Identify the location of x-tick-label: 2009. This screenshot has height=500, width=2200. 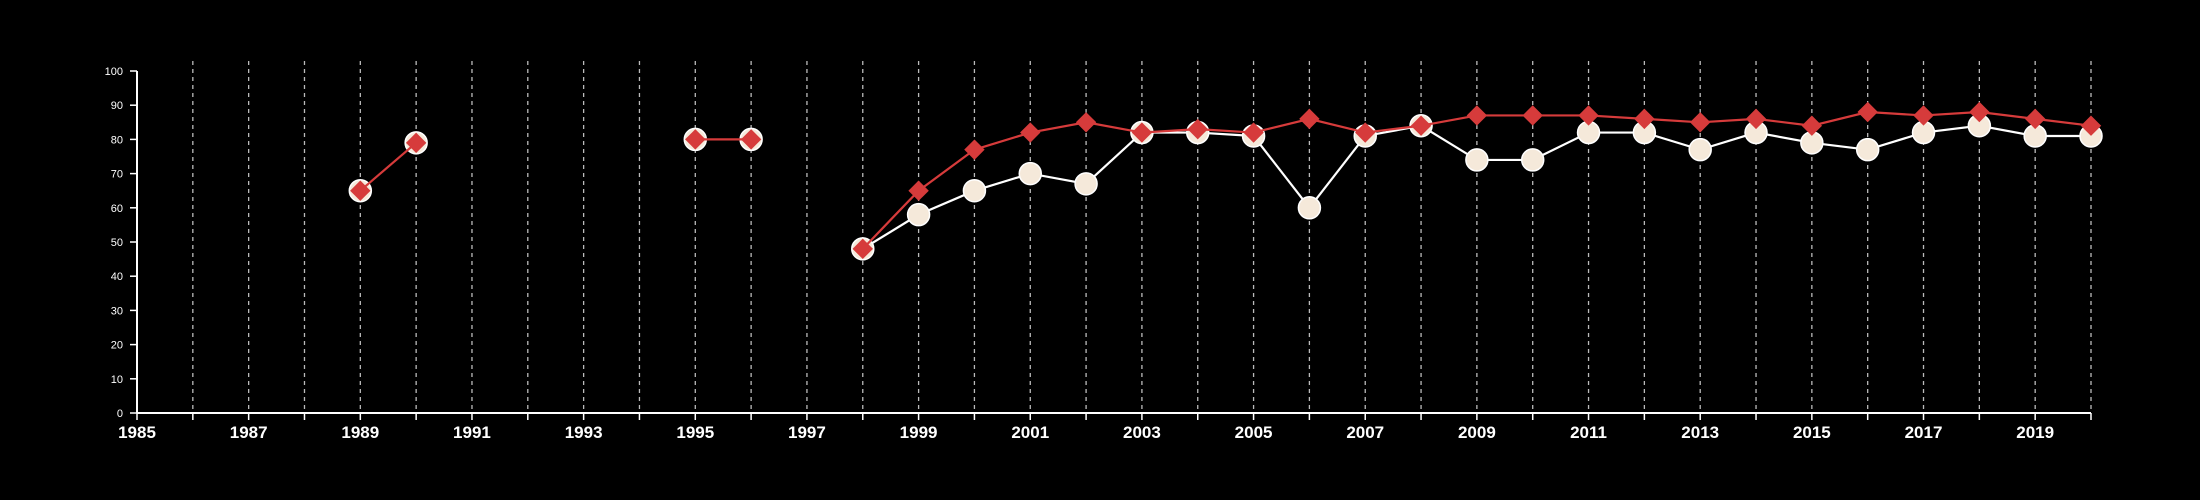
(1477, 432).